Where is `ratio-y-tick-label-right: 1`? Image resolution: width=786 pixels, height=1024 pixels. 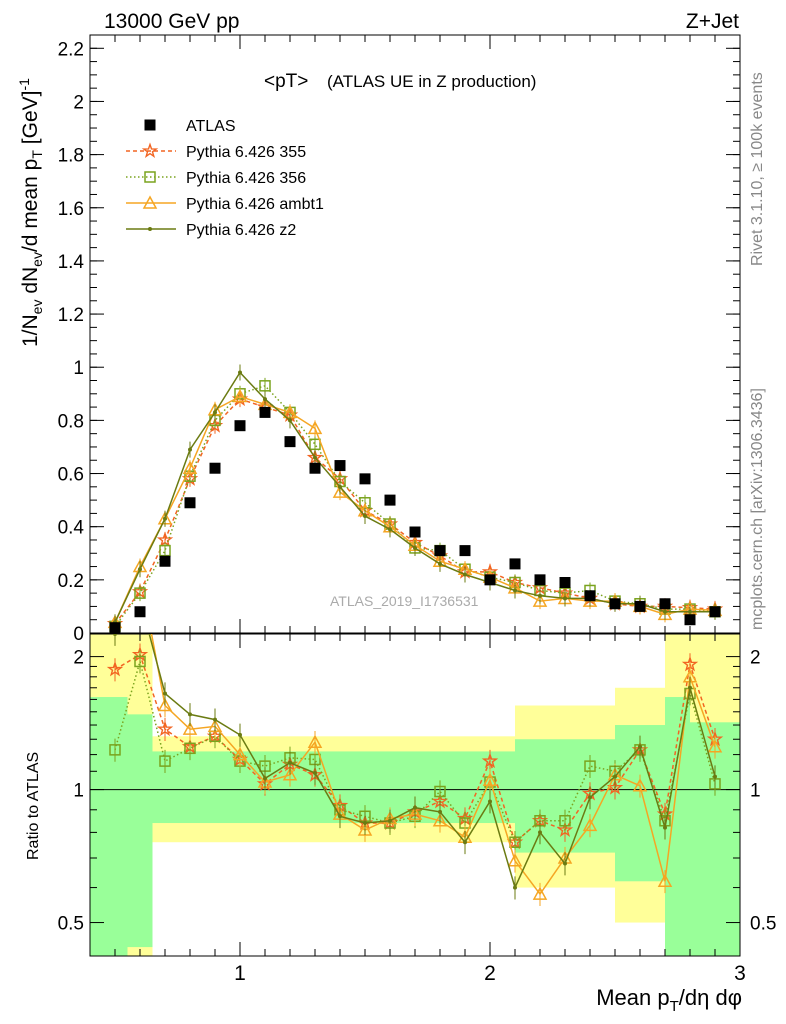
ratio-y-tick-label-right: 1 is located at coordinates (755, 791).